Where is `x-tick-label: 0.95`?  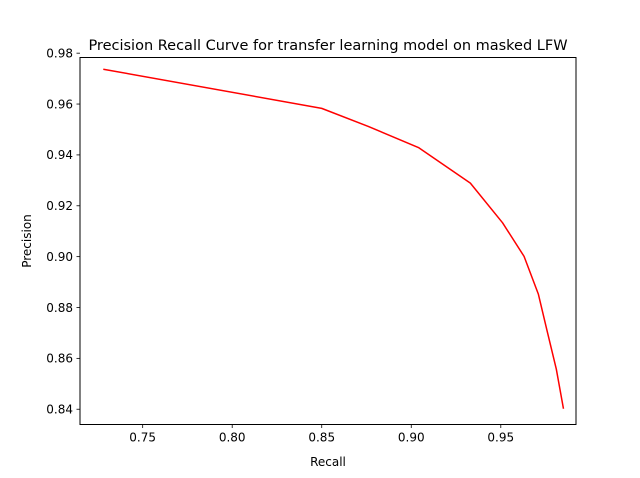
x-tick-label: 0.95 is located at coordinates (500, 438).